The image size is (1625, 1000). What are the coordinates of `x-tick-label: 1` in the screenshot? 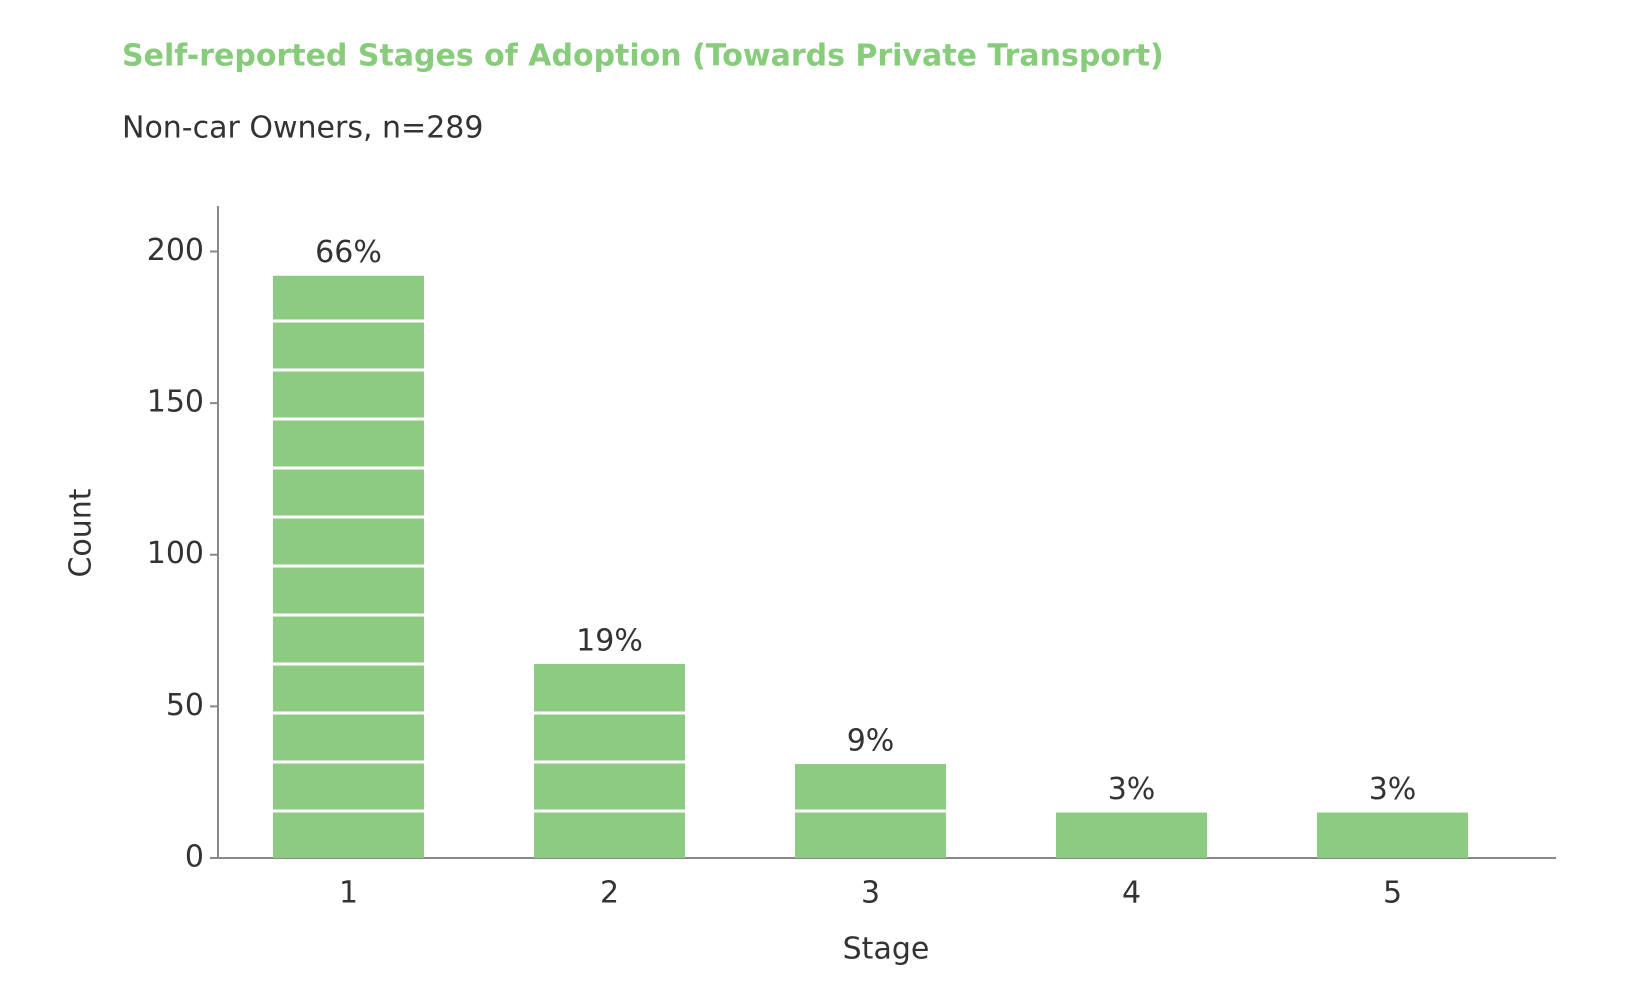 It's located at (348, 893).